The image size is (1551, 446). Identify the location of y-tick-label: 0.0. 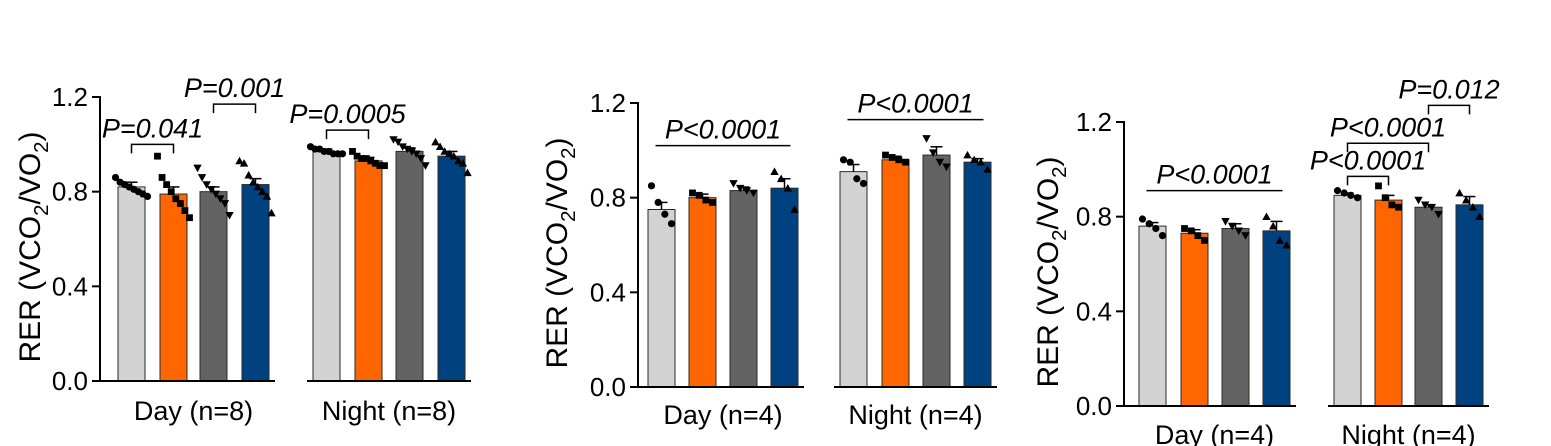
(70, 381).